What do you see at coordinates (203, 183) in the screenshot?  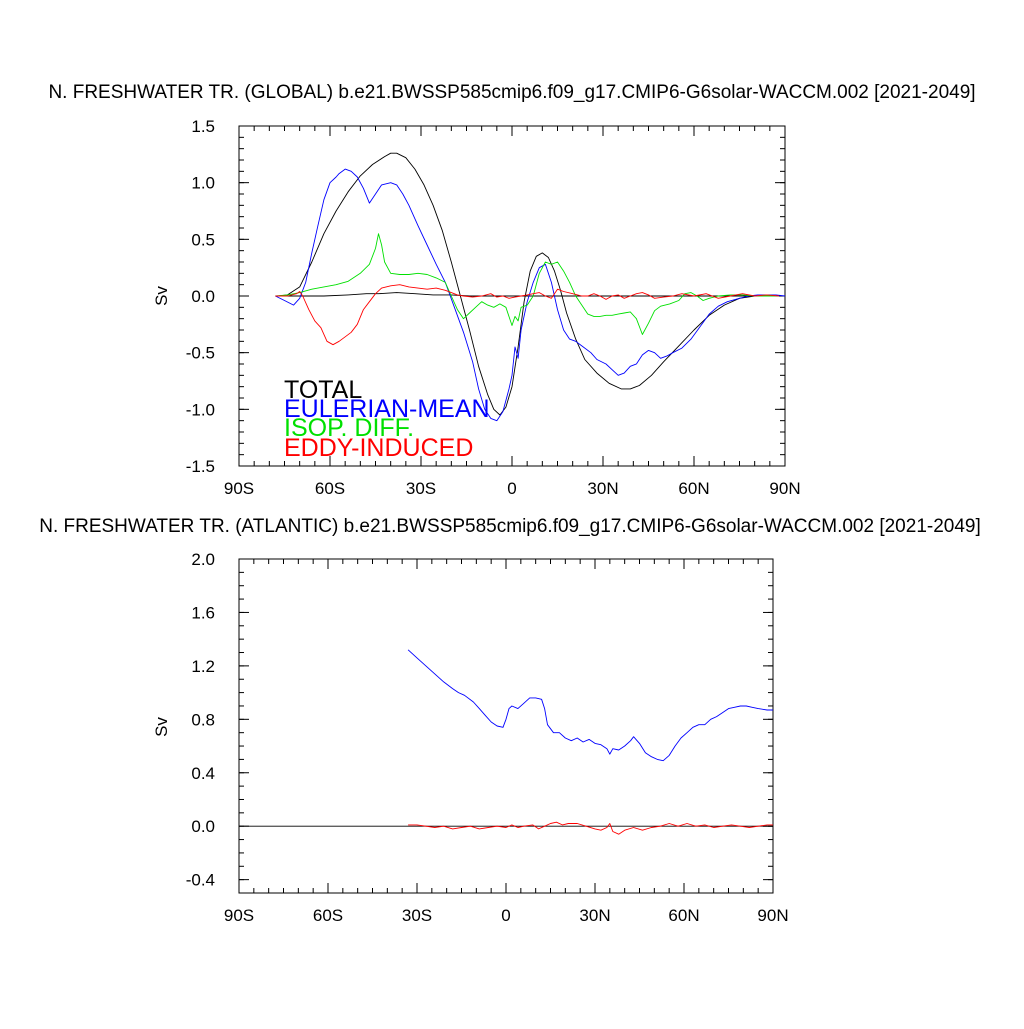 I see `y-tick-label: 1.0` at bounding box center [203, 183].